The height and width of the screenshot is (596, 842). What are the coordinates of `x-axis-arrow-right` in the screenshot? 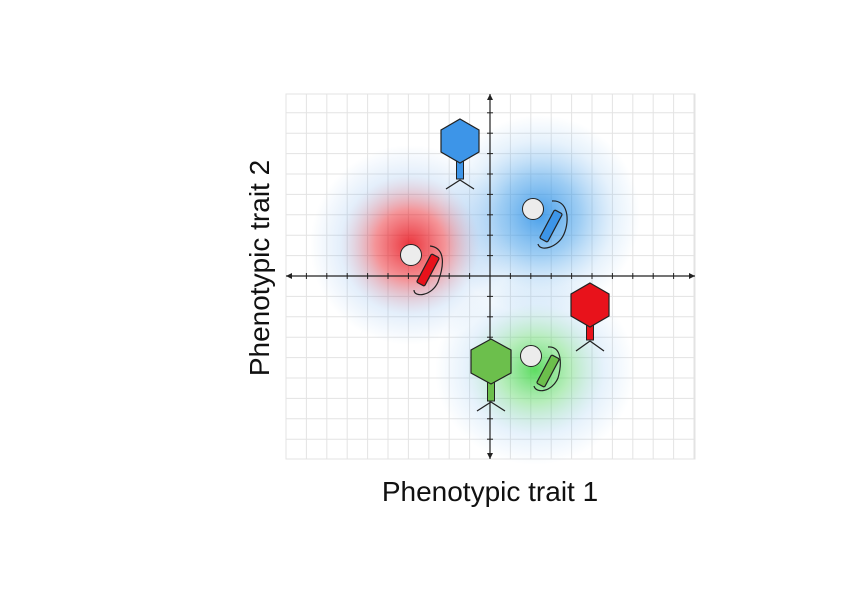 It's located at (692, 276).